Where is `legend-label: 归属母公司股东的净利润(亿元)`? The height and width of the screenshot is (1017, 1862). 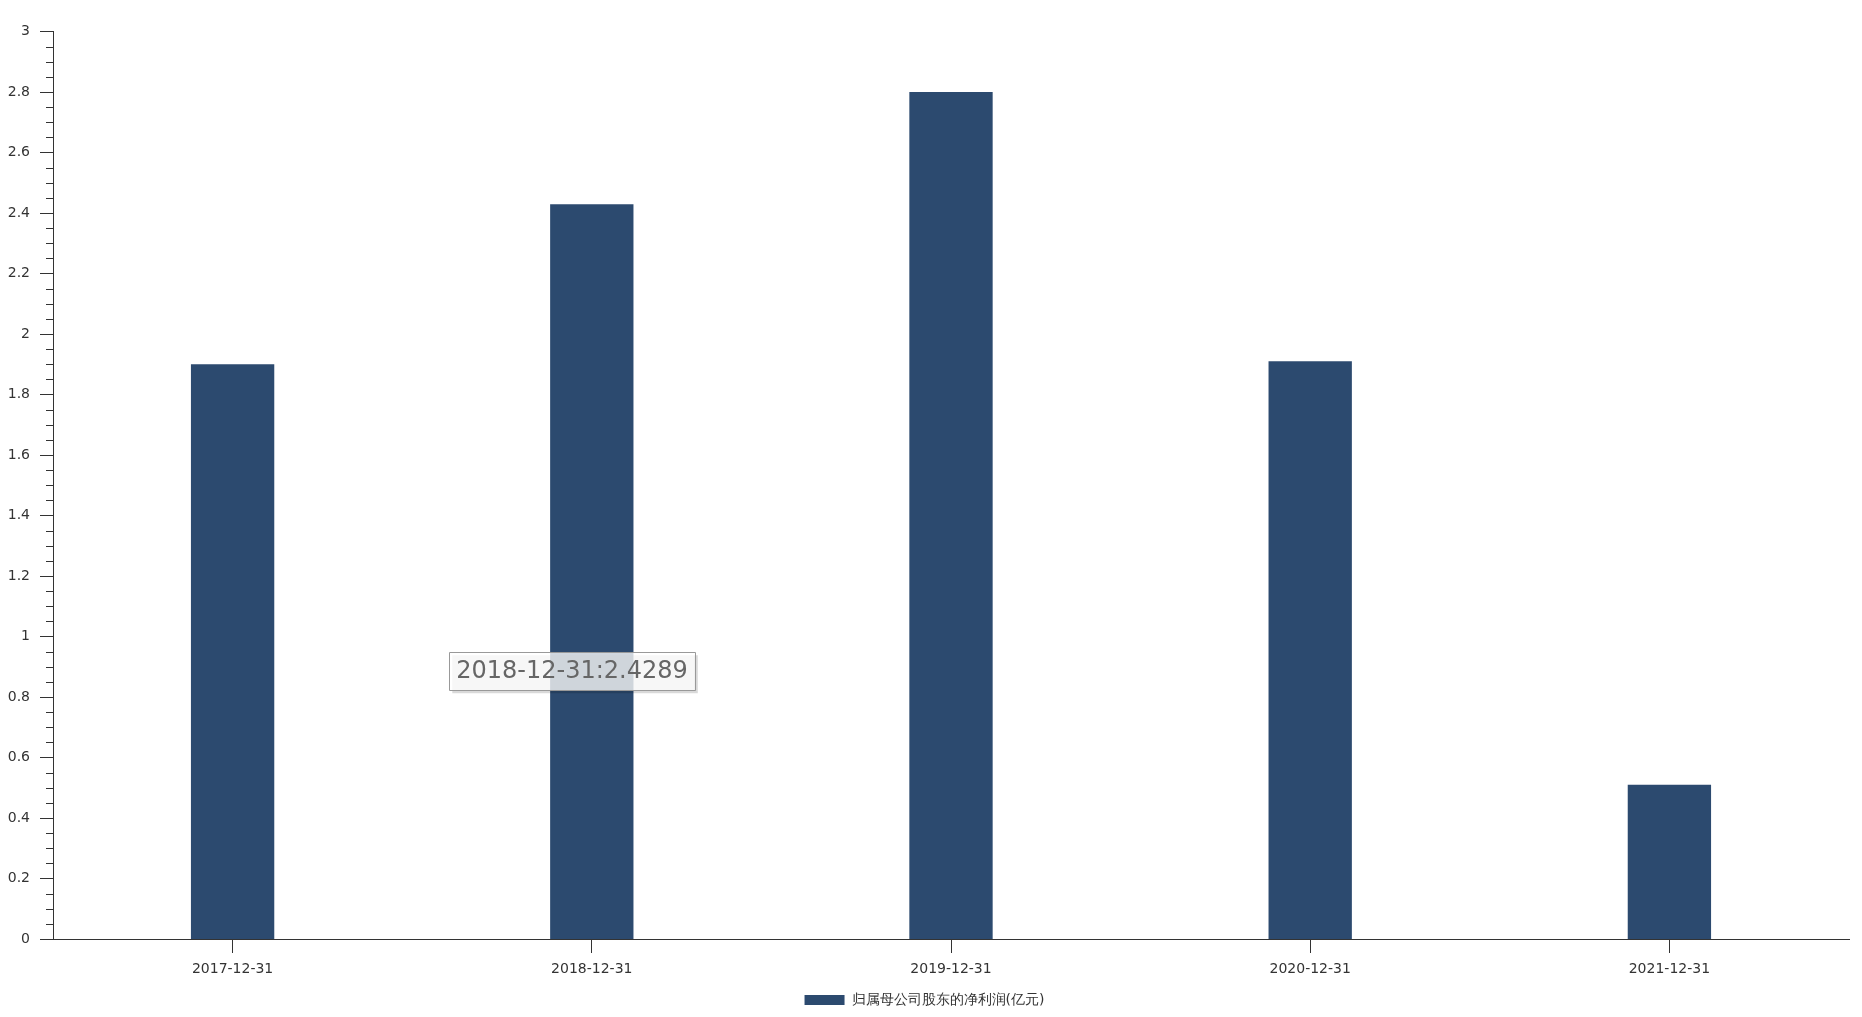
legend-label: 归属母公司股东的净利润(亿元) is located at coordinates (948, 998).